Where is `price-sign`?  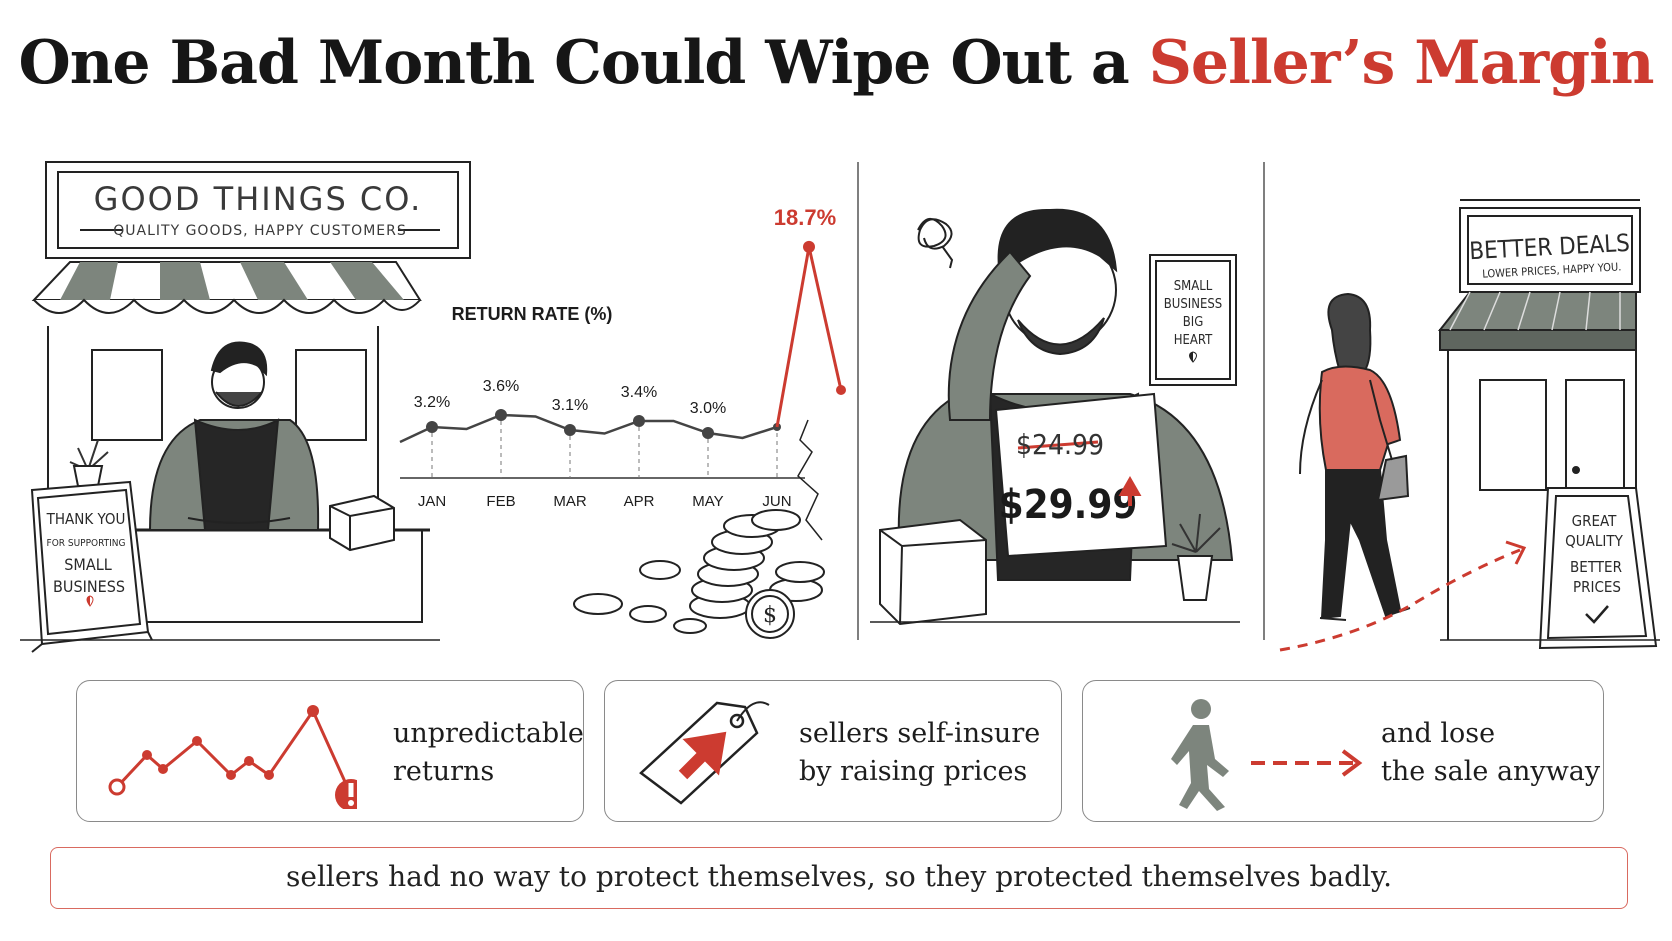 price-sign is located at coordinates (1081, 475).